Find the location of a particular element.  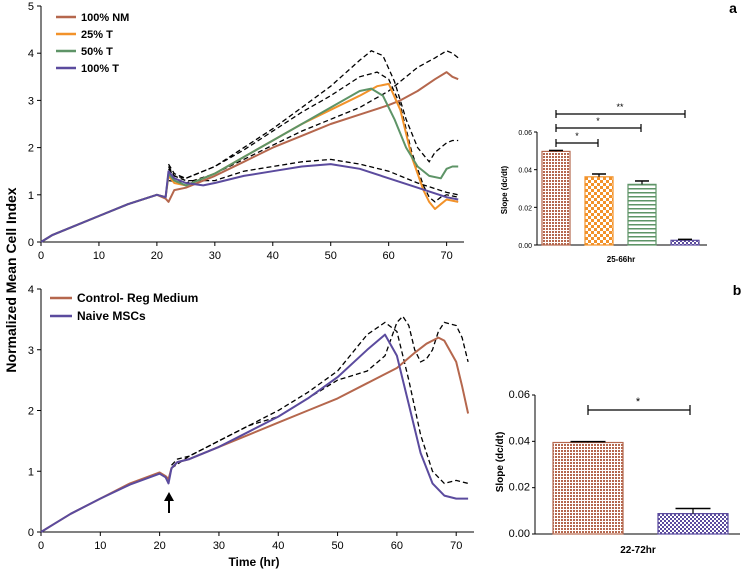

bottom-bar-chart: 0.00 0.02 0.04 0.06 * Slope (dc/dt) 22-72hr is located at coordinates (617, 472).